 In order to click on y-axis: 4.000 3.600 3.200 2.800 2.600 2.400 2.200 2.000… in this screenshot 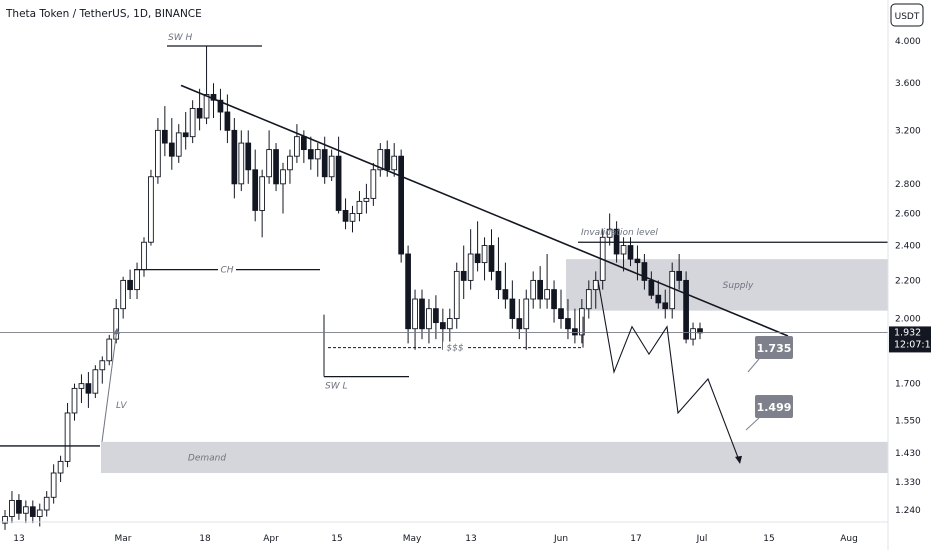, I will do `click(908, 276)`.